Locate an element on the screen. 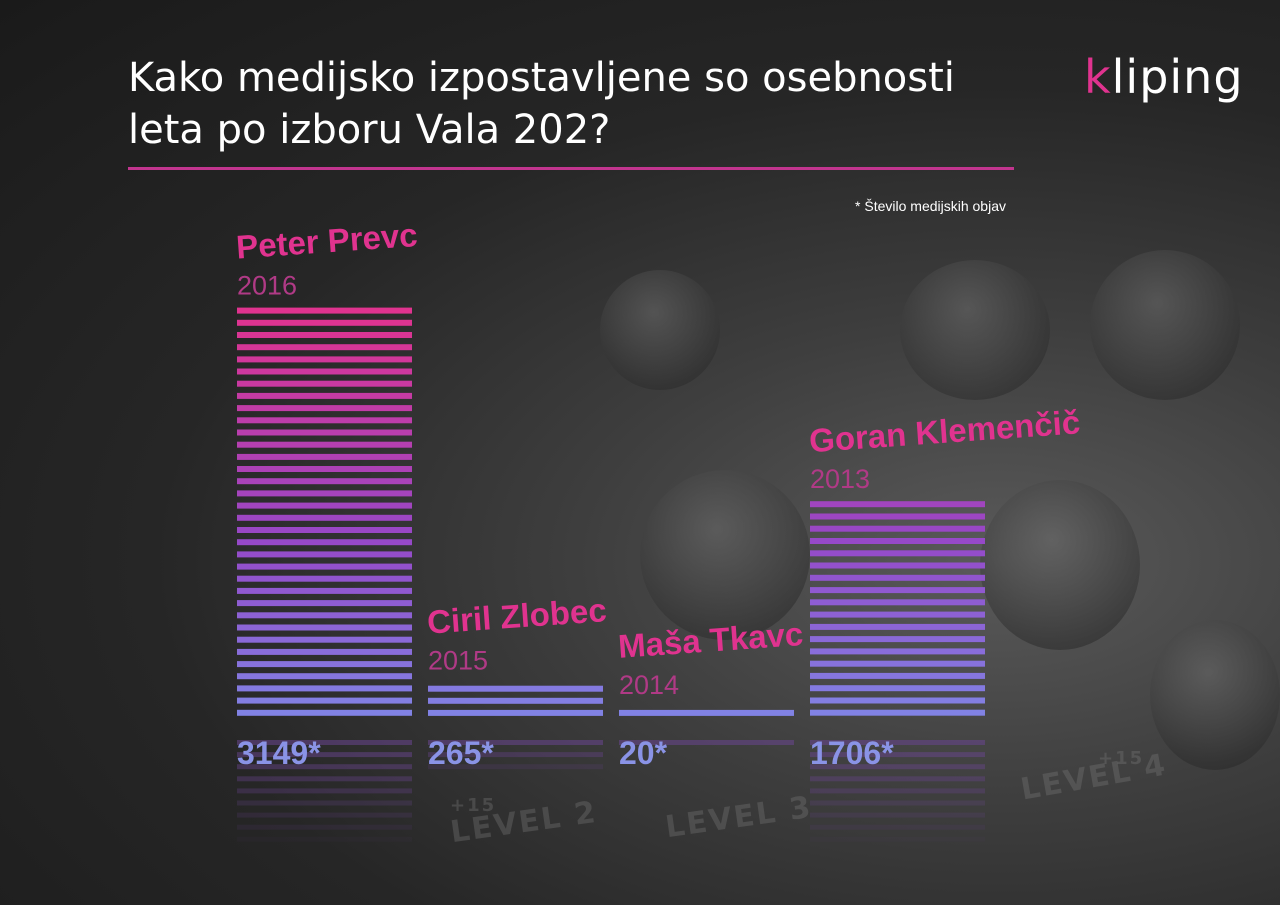  kliping-logo: kliping is located at coordinates (1164, 77).